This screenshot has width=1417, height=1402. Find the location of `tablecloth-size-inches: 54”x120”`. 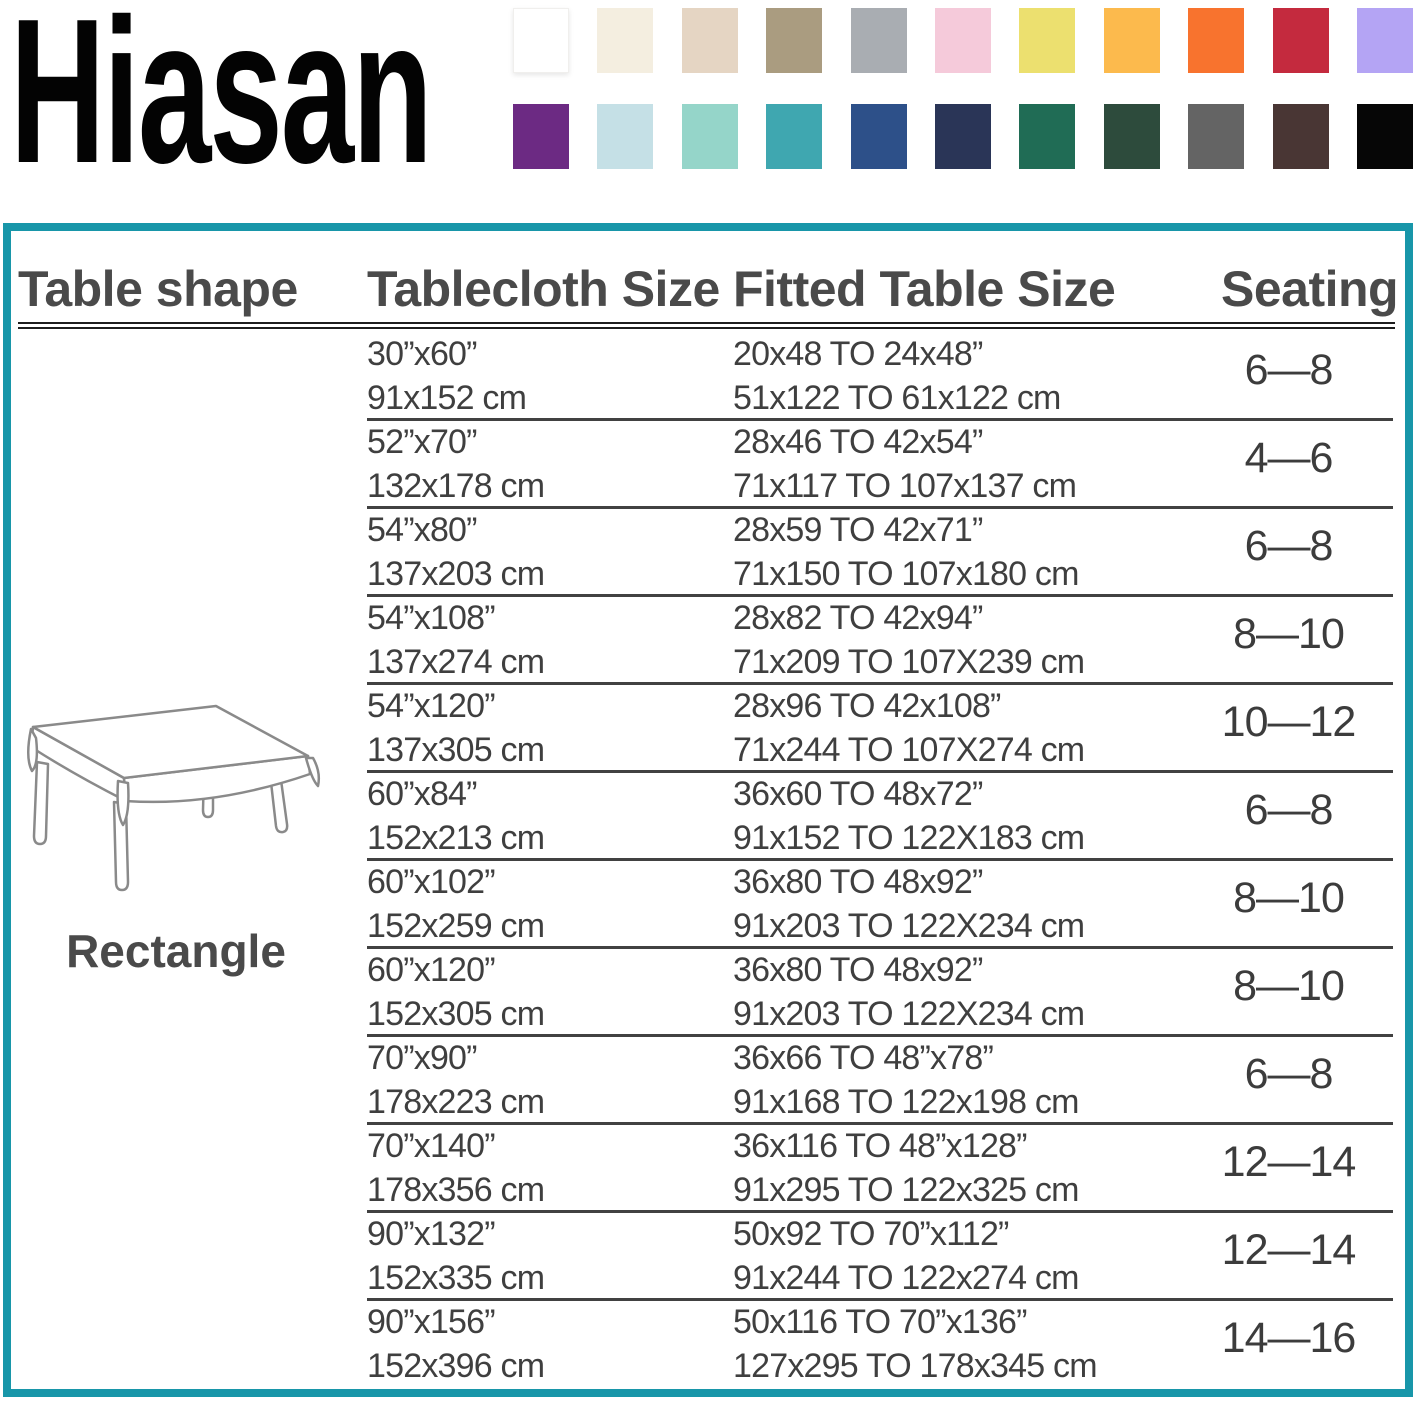

tablecloth-size-inches: 54”x120” is located at coordinates (431, 706).